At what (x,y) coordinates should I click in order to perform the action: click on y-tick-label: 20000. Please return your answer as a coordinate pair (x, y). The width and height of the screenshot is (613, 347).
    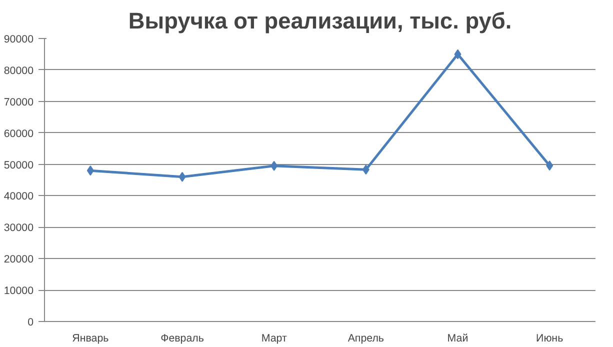
    Looking at the image, I should click on (19, 260).